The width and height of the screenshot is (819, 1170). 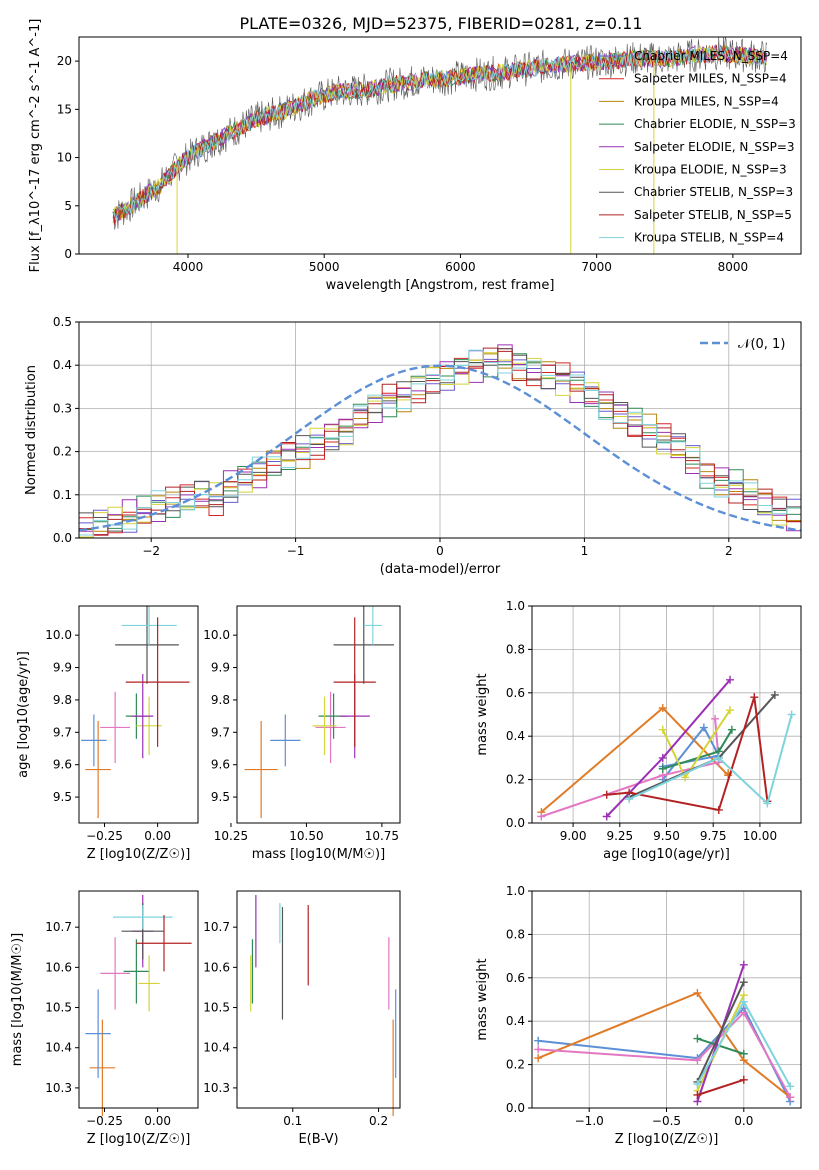 I want to click on x-tick-label: 0.0, so click(x=743, y=1121).